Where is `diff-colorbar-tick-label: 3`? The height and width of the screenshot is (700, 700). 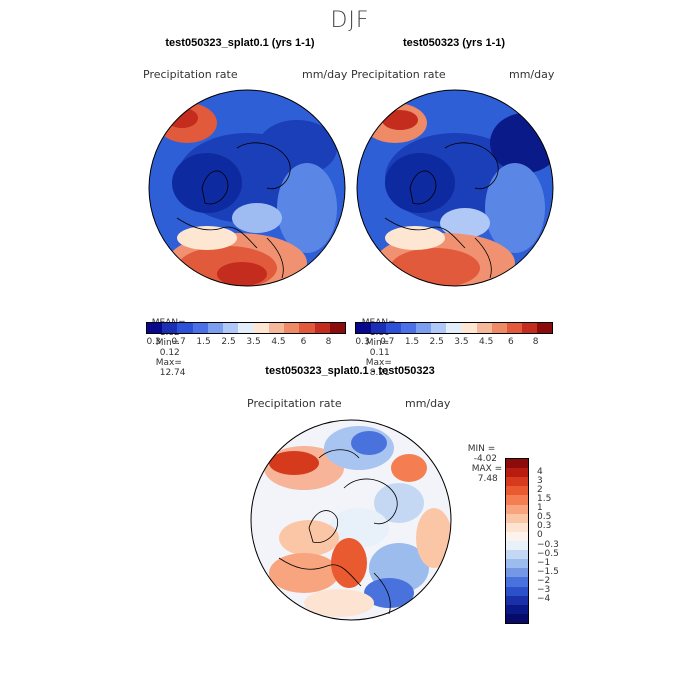 diff-colorbar-tick-label: 3 is located at coordinates (540, 480).